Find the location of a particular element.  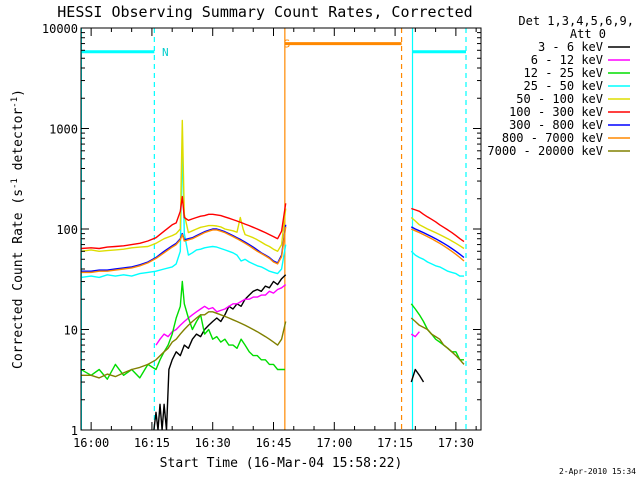

footer-date: 2-Apr-2010 15:34 is located at coordinates (597, 471).